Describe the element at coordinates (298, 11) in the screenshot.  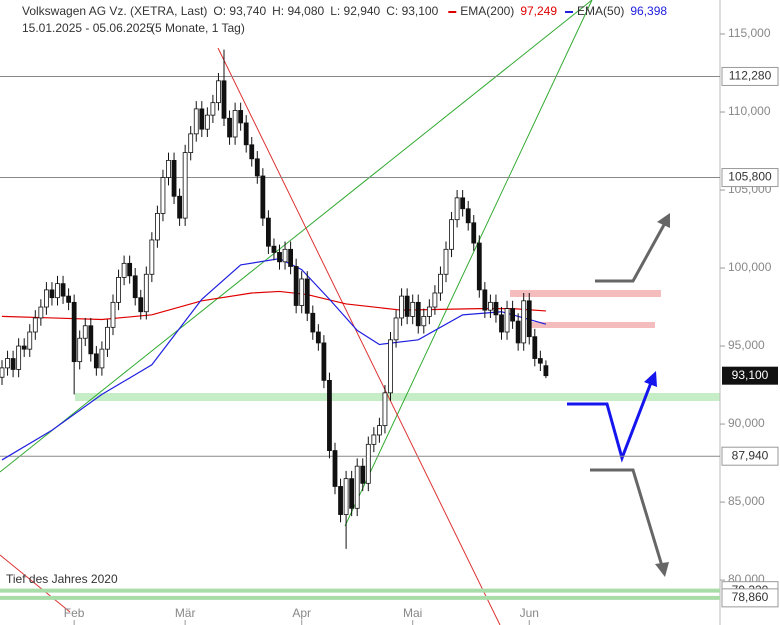
I see `ohlc-label: H: 94,080` at that location.